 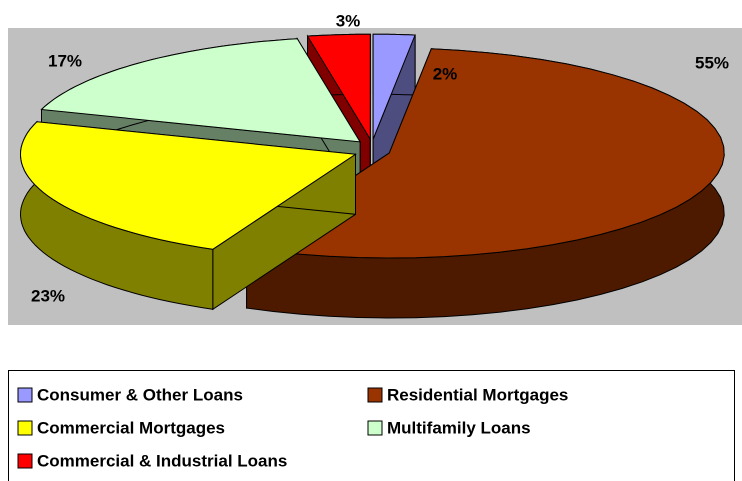 I want to click on legend-label: Commercial & Industrial Loans, so click(x=162, y=460).